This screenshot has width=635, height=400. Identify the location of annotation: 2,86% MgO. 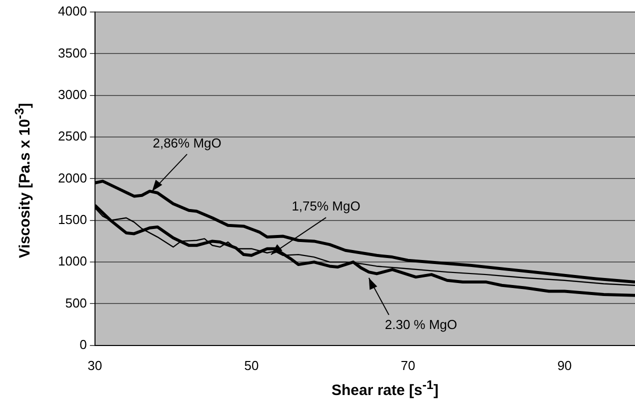
(187, 142).